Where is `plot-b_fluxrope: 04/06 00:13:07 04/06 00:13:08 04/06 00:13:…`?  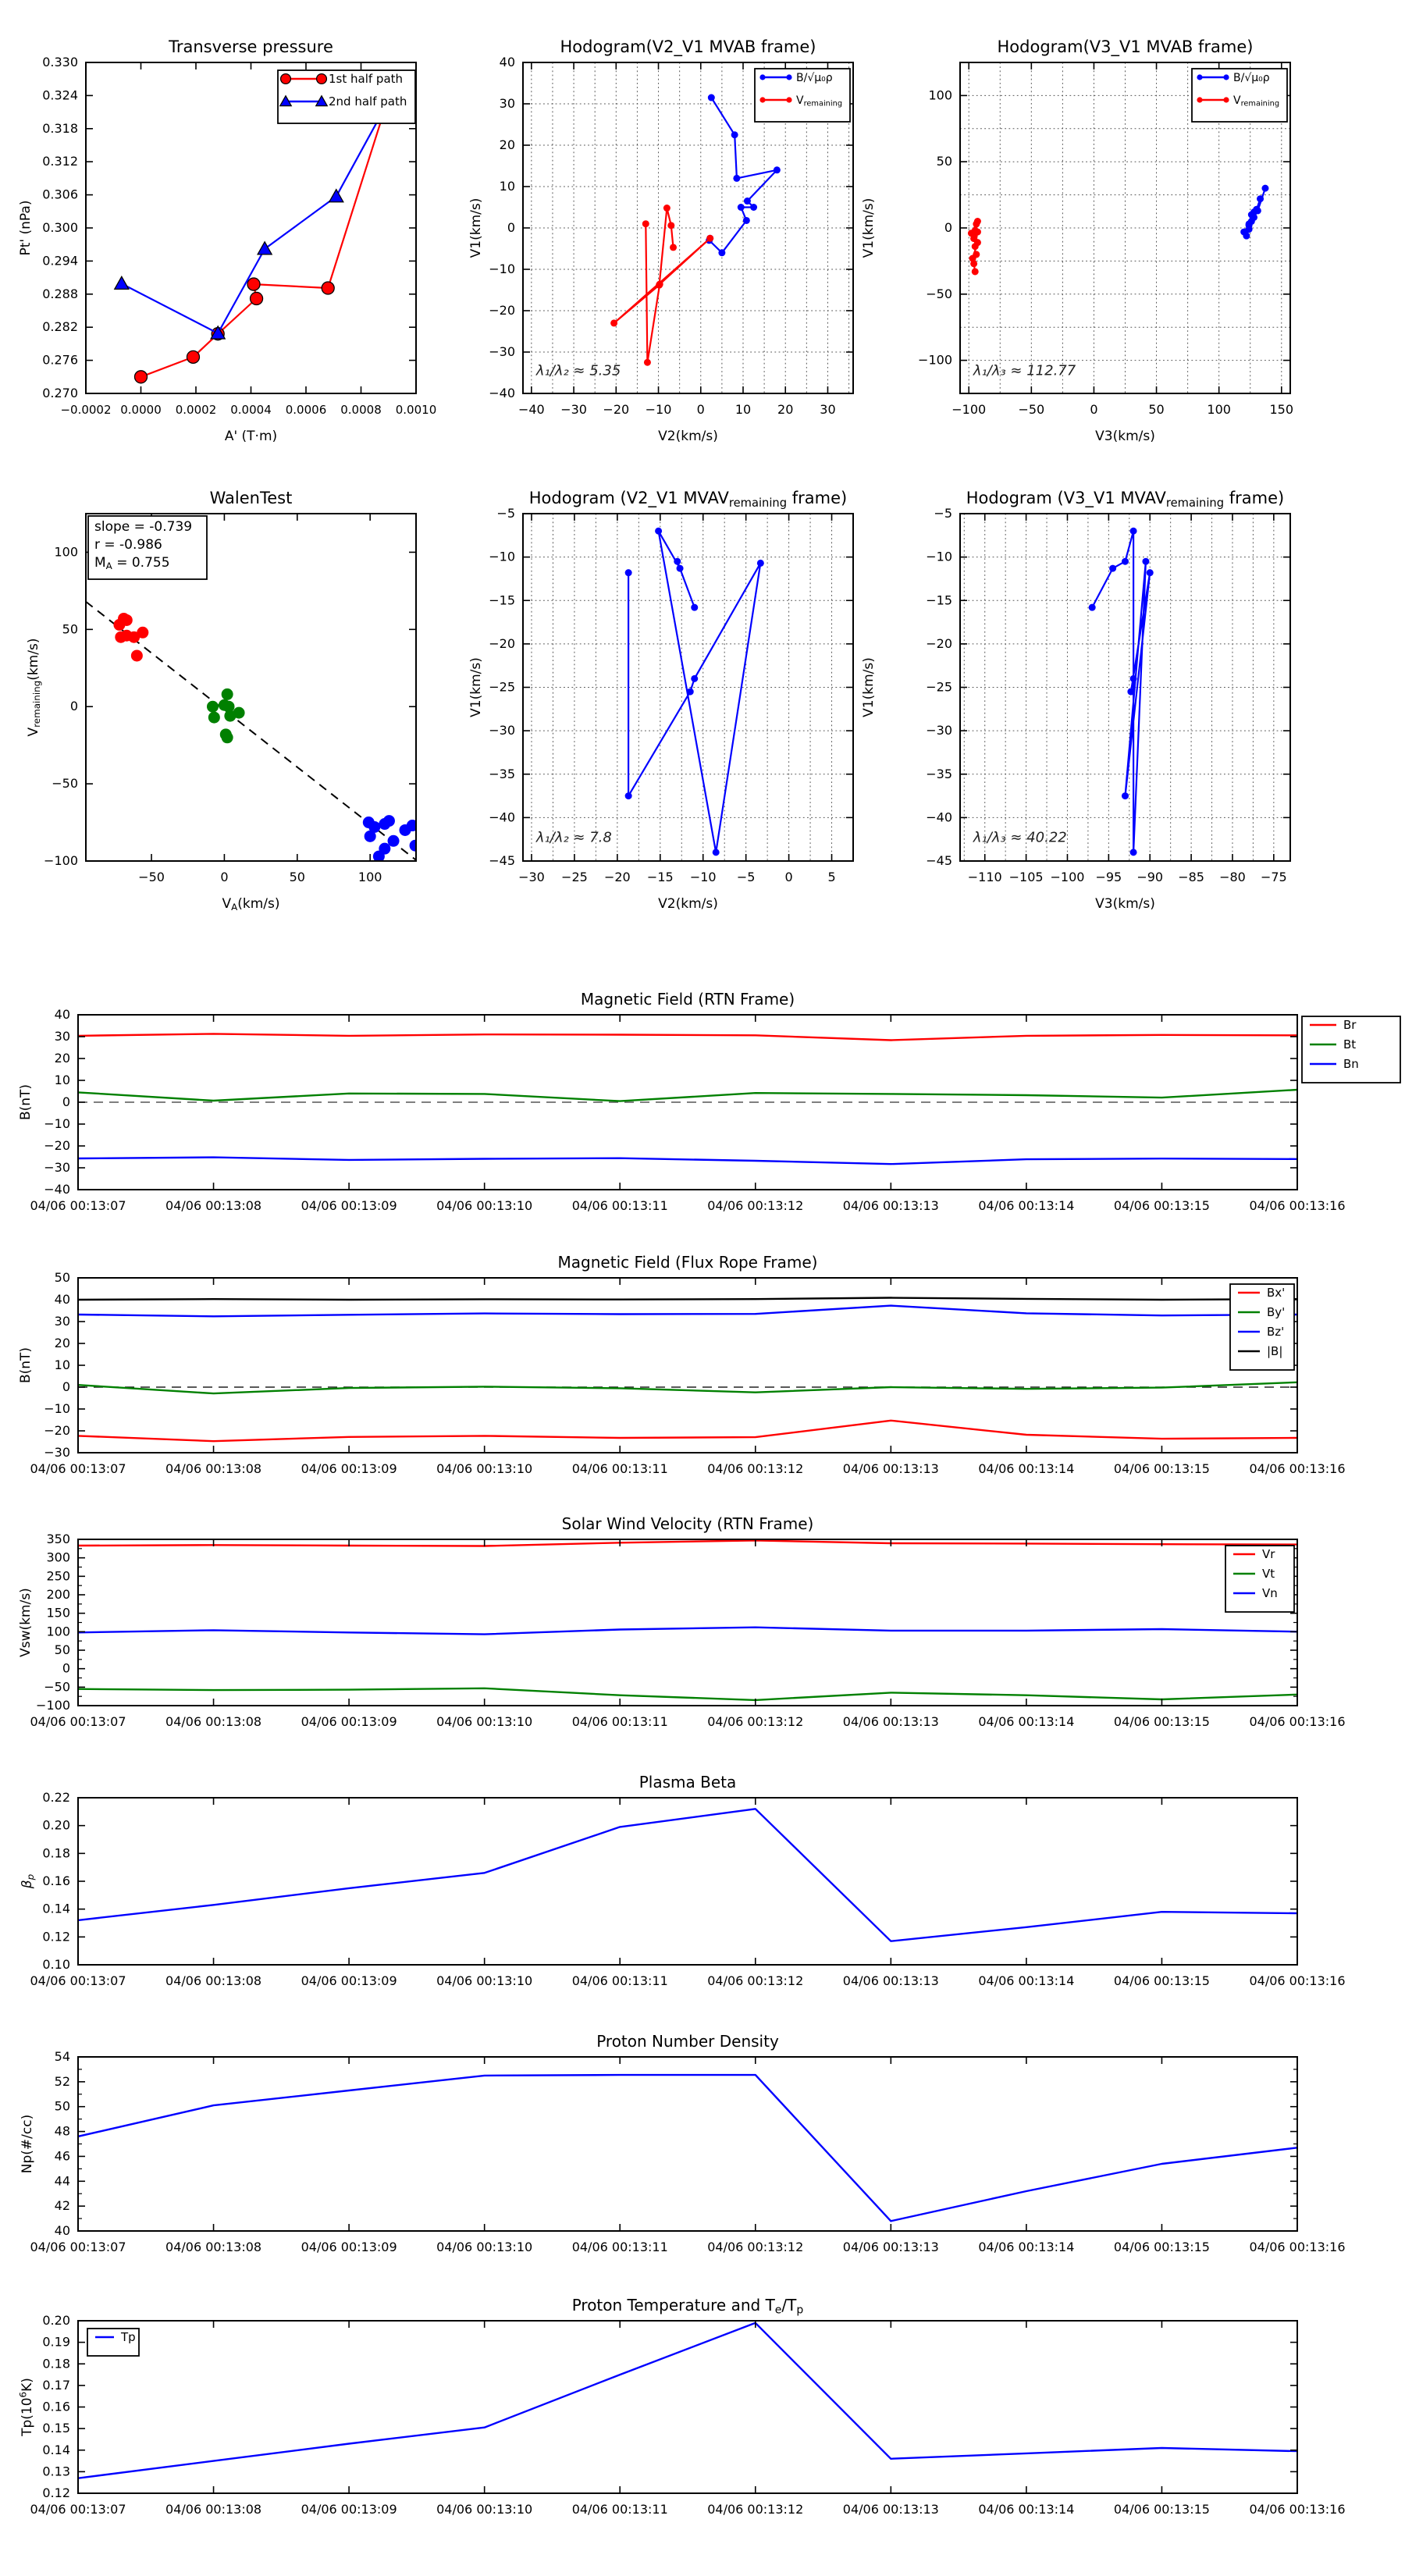
plot-b_fluxrope: 04/06 00:13:07 04/06 00:13:08 04/06 00:13:… is located at coordinates (682, 1364).